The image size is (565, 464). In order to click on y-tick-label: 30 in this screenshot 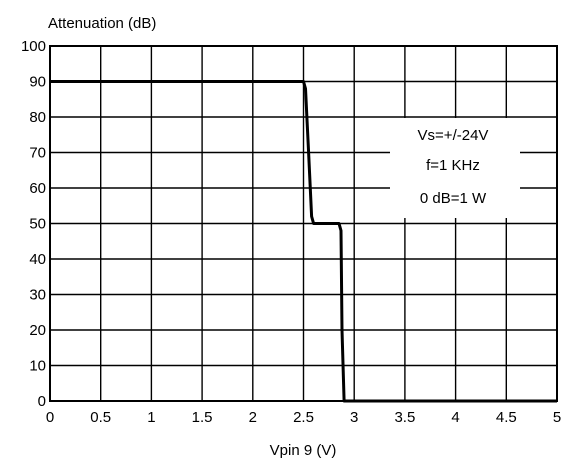, I will do `click(37, 295)`.